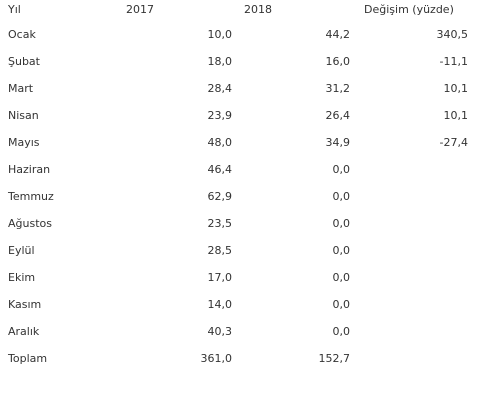  What do you see at coordinates (338, 142) in the screenshot?
I see `value-2018: 34,9` at bounding box center [338, 142].